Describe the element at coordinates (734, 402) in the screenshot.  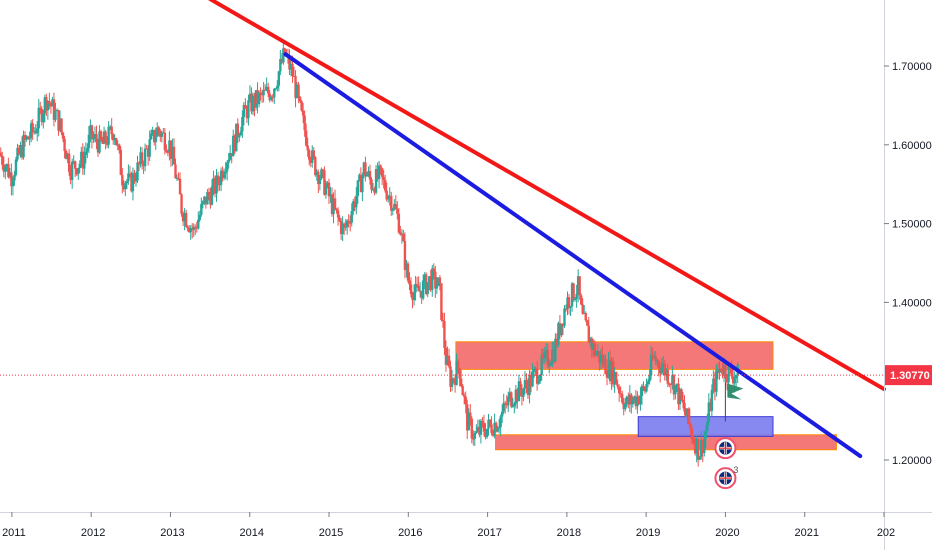
I see `flag-icon` at that location.